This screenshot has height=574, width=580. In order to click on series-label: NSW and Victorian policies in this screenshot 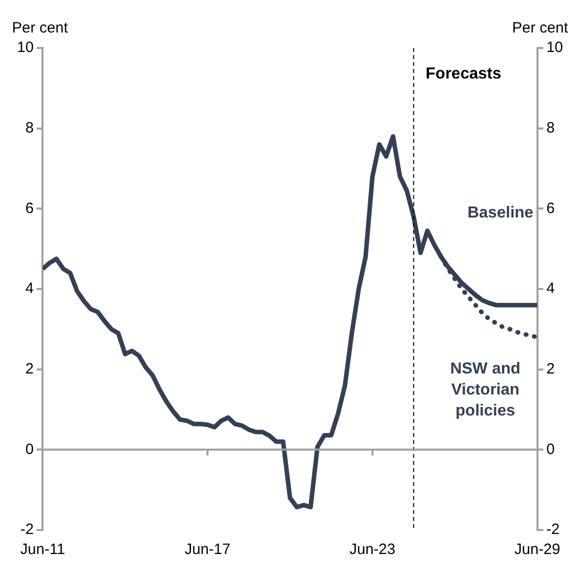, I will do `click(485, 390)`.